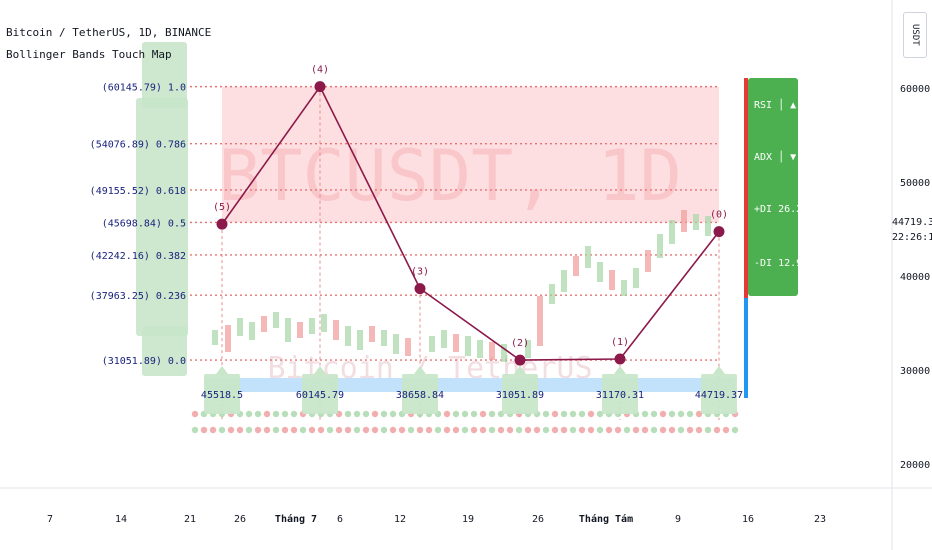 This screenshot has height=550, width=932. What do you see at coordinates (121, 519) in the screenshot?
I see `x-tick-label: 14` at bounding box center [121, 519].